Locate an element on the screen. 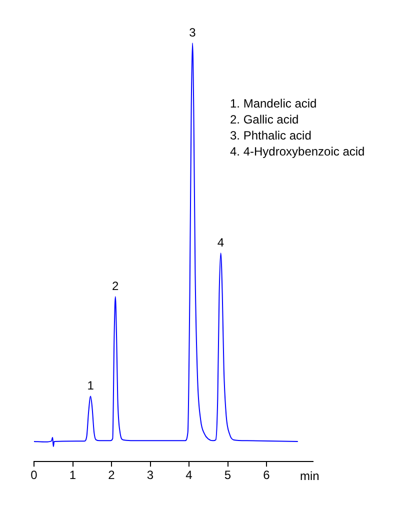 The height and width of the screenshot is (511, 418). x-tick-label: 3 is located at coordinates (150, 475).